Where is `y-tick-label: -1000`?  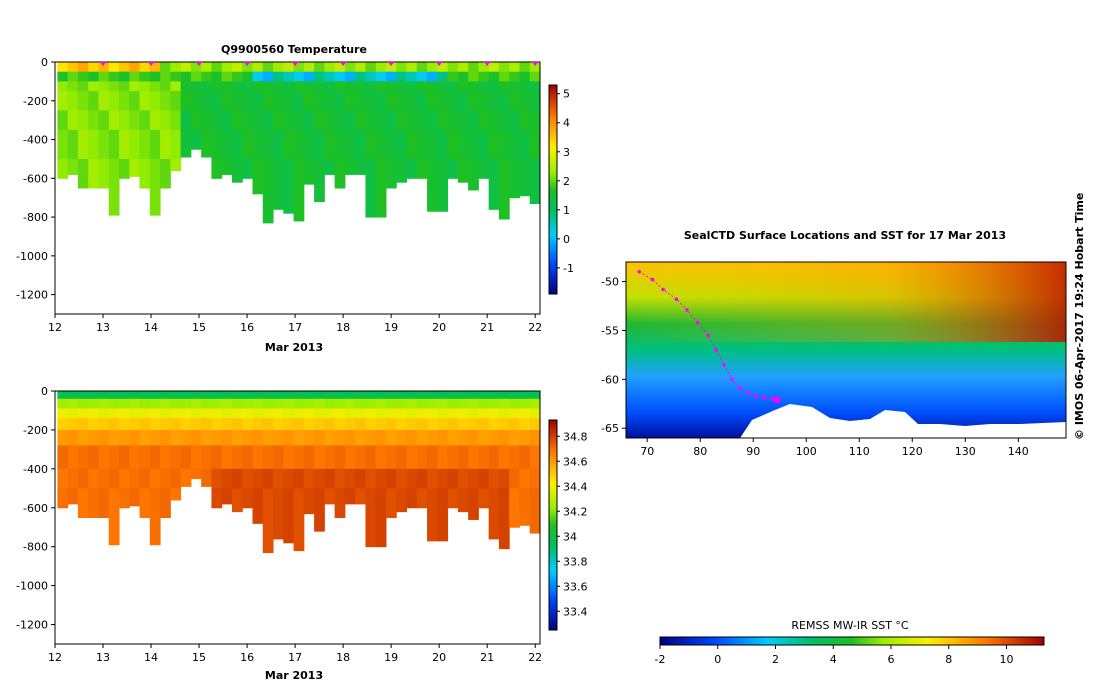 y-tick-label: -1000 is located at coordinates (32, 256).